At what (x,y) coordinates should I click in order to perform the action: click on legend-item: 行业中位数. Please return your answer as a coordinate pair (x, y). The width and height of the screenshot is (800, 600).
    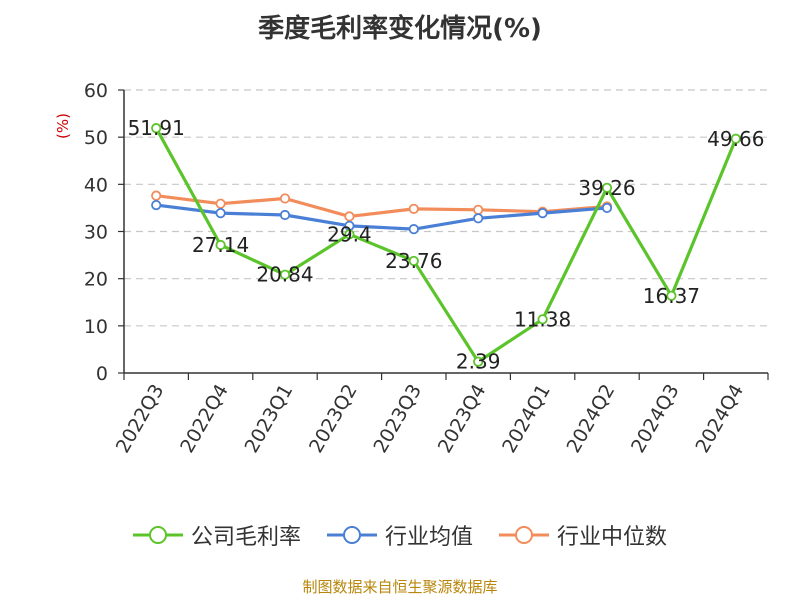
    Looking at the image, I should click on (583, 535).